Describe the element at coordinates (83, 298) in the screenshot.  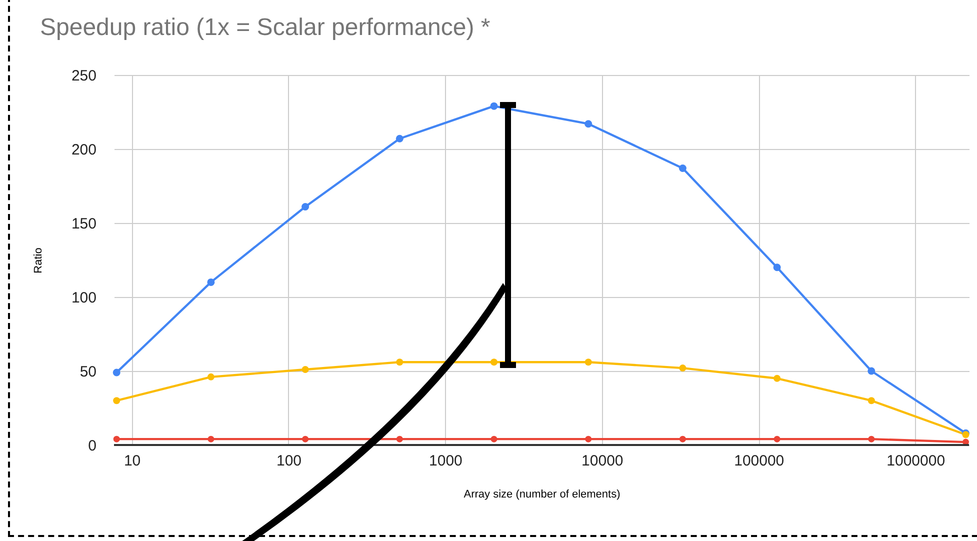
I see `y-tick-label: 100` at that location.